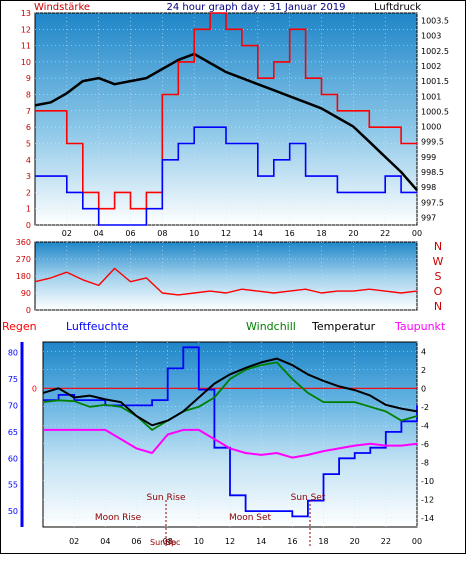  I want to click on left-tick-label: 270, so click(23, 259).